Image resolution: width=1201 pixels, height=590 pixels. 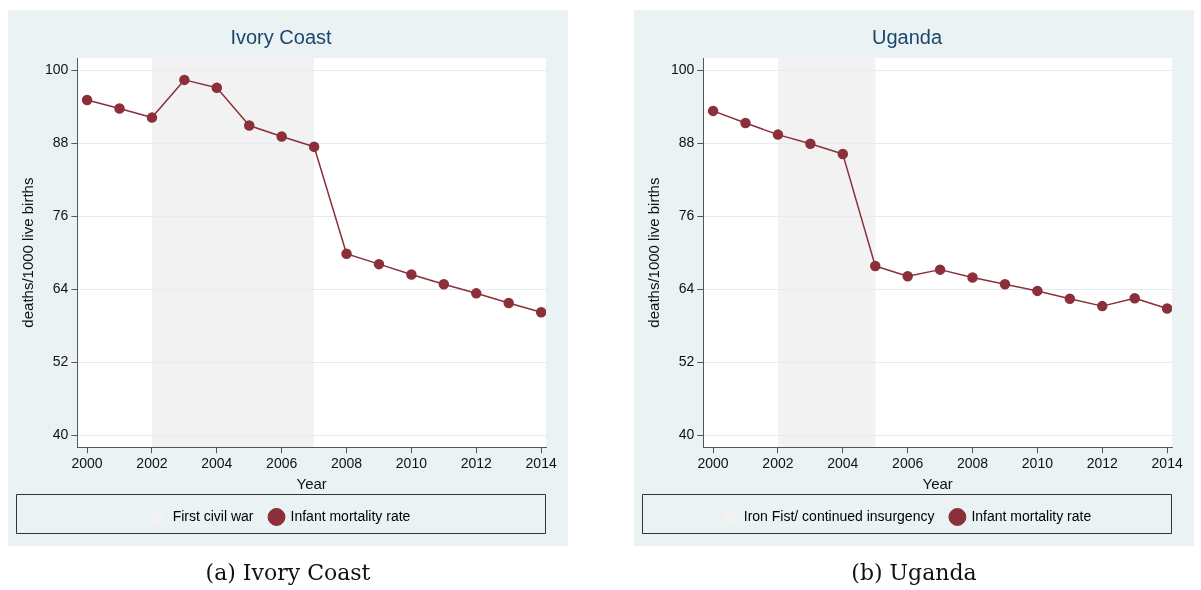 What do you see at coordinates (907, 36) in the screenshot?
I see `chart-title: Uganda` at bounding box center [907, 36].